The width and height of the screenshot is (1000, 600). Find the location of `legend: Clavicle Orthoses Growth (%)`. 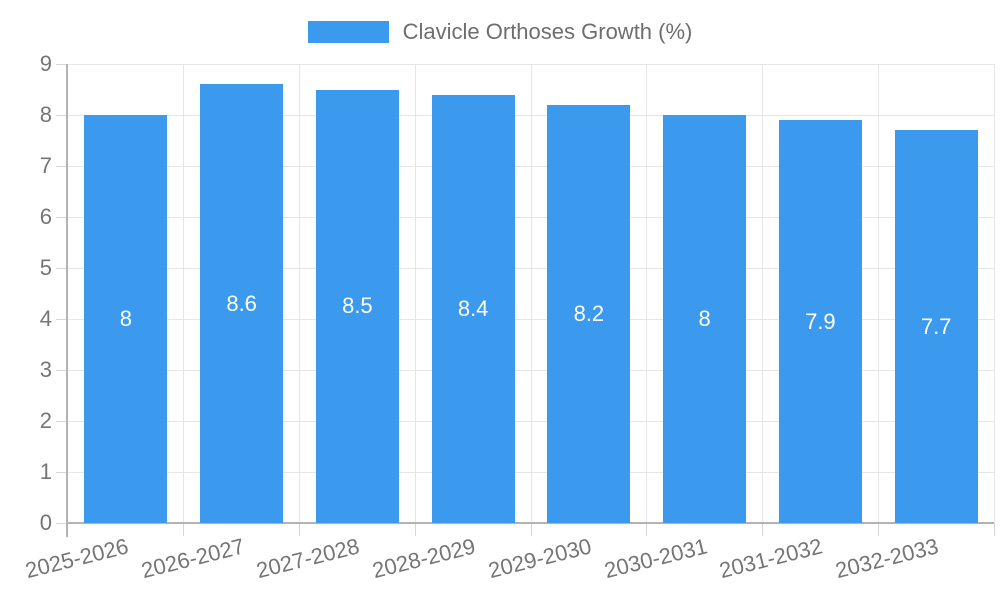

legend: Clavicle Orthoses Growth (%) is located at coordinates (500, 32).